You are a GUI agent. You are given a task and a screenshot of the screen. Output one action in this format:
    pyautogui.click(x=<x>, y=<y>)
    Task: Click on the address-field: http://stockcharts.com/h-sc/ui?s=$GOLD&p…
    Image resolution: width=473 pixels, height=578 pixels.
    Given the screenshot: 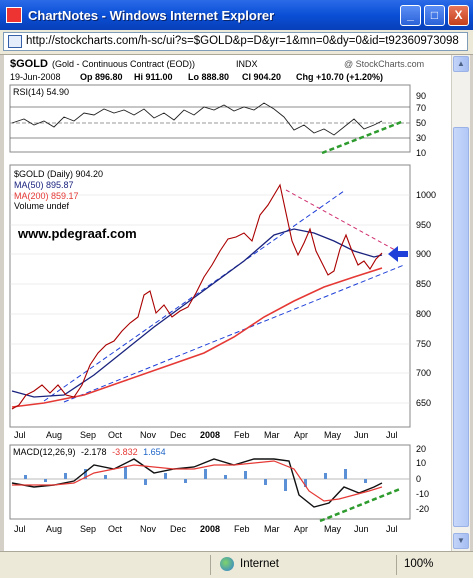 What is the action you would take?
    pyautogui.click(x=235, y=41)
    